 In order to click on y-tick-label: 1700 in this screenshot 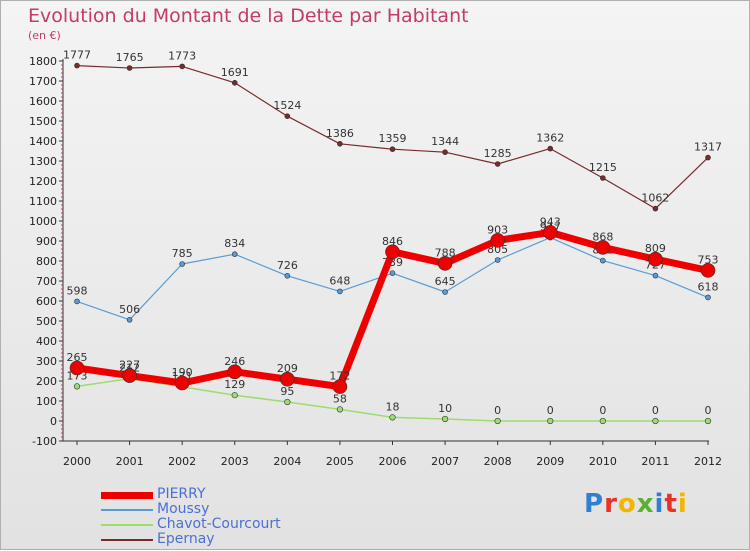, I will do `click(43, 81)`.